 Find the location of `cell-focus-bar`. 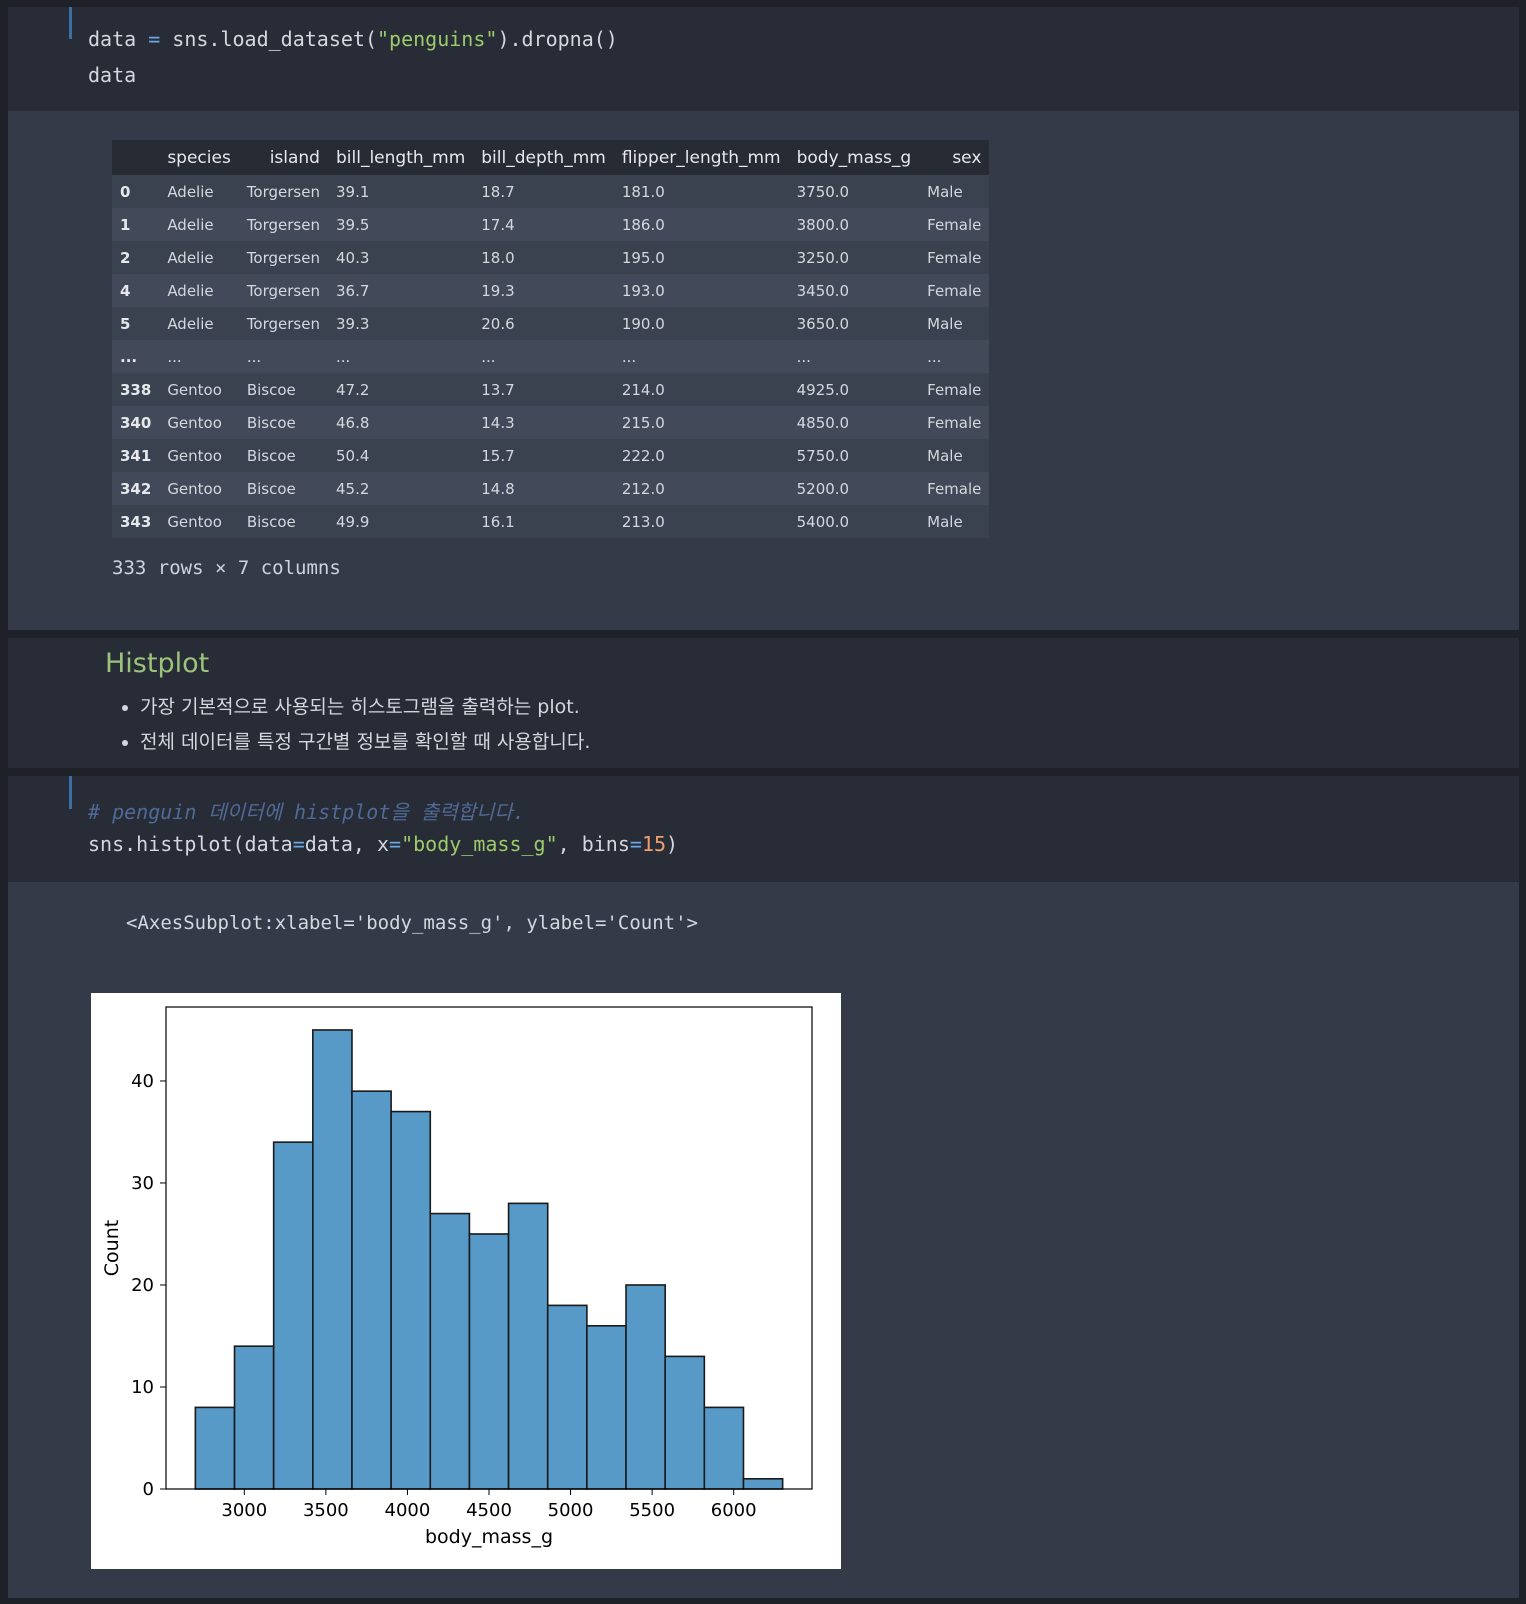

cell-focus-bar is located at coordinates (70, 23).